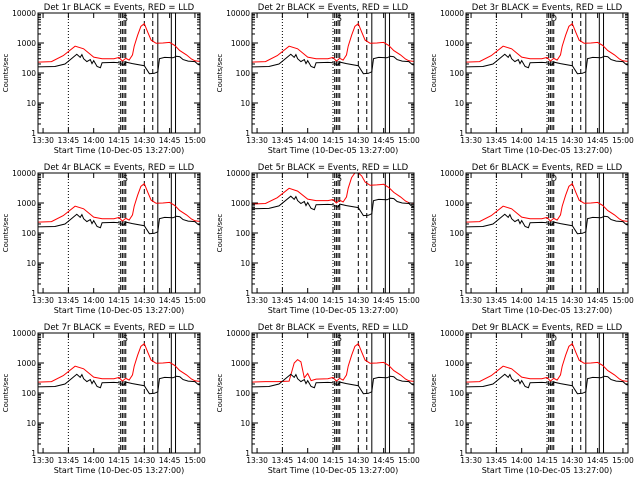 The image size is (640, 480). Describe the element at coordinates (119, 328) in the screenshot. I see `panel-title: Det 7r BLACK = Events, RED = LLD` at that location.